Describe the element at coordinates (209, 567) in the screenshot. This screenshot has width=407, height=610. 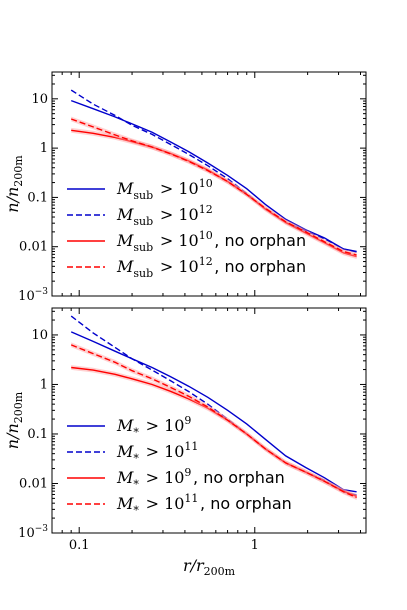
I see `x-axis-label: r/r200m` at that location.